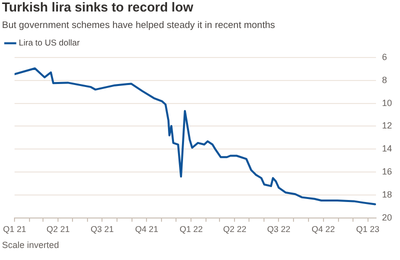  What do you see at coordinates (192, 229) in the screenshot?
I see `x-tick-label: Q1 22` at bounding box center [192, 229].